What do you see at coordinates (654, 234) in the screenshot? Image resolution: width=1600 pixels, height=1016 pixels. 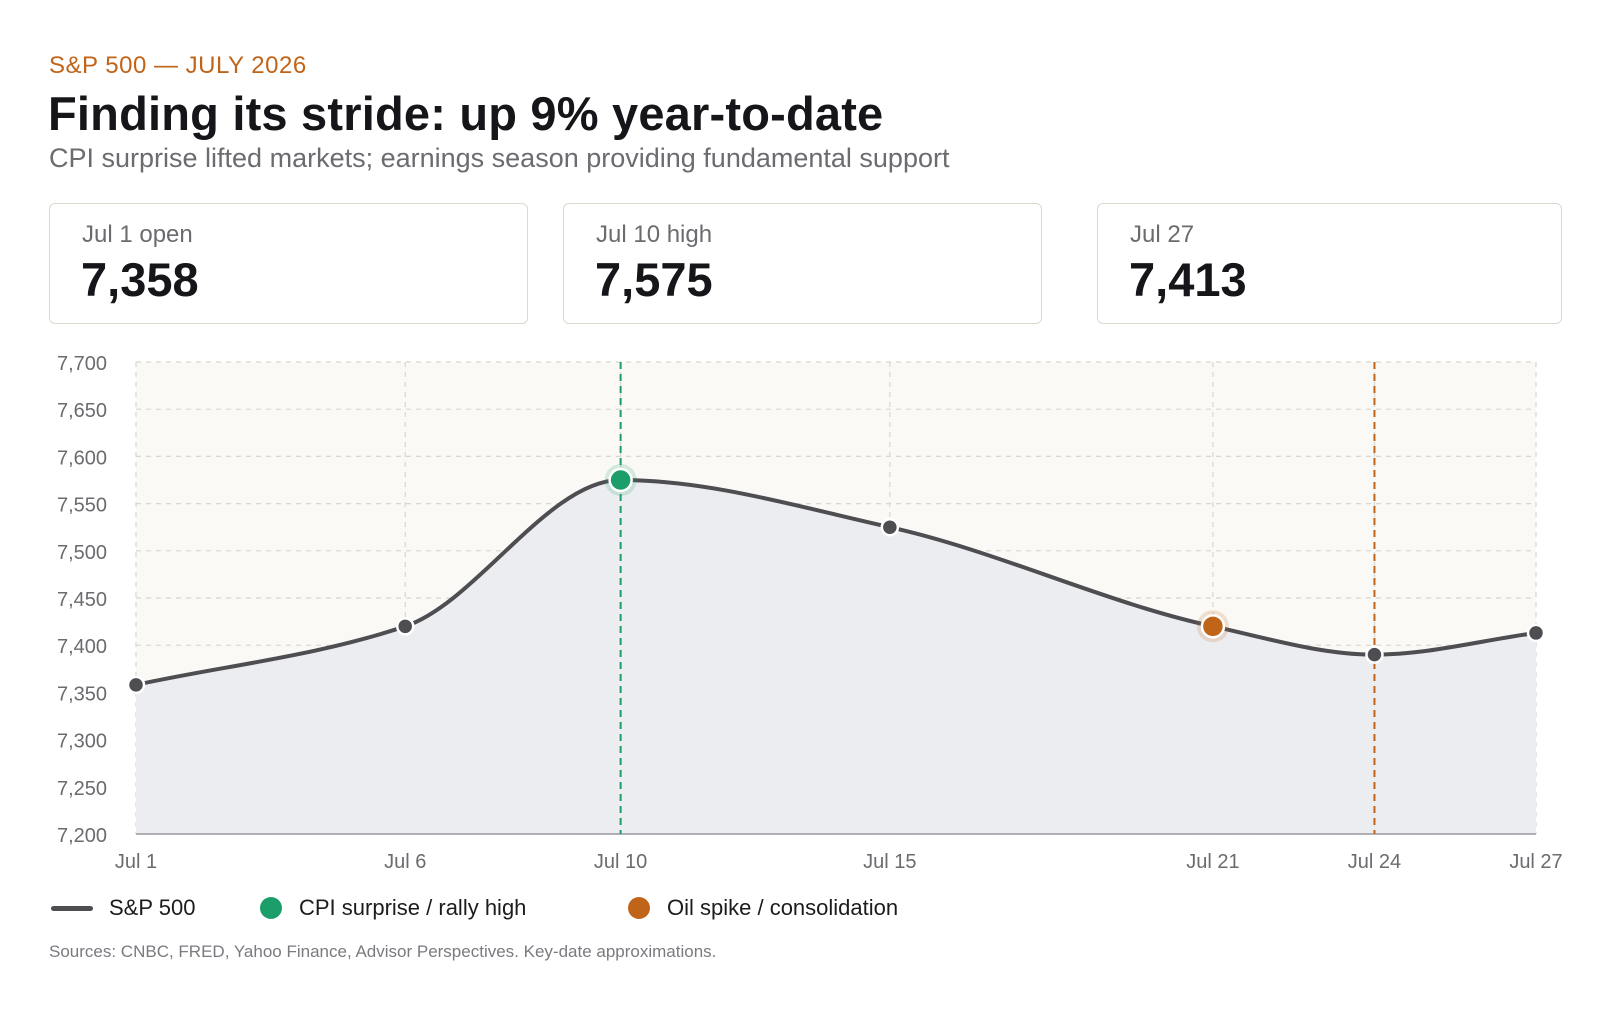 I see `stat-label: Jul 10 high` at bounding box center [654, 234].